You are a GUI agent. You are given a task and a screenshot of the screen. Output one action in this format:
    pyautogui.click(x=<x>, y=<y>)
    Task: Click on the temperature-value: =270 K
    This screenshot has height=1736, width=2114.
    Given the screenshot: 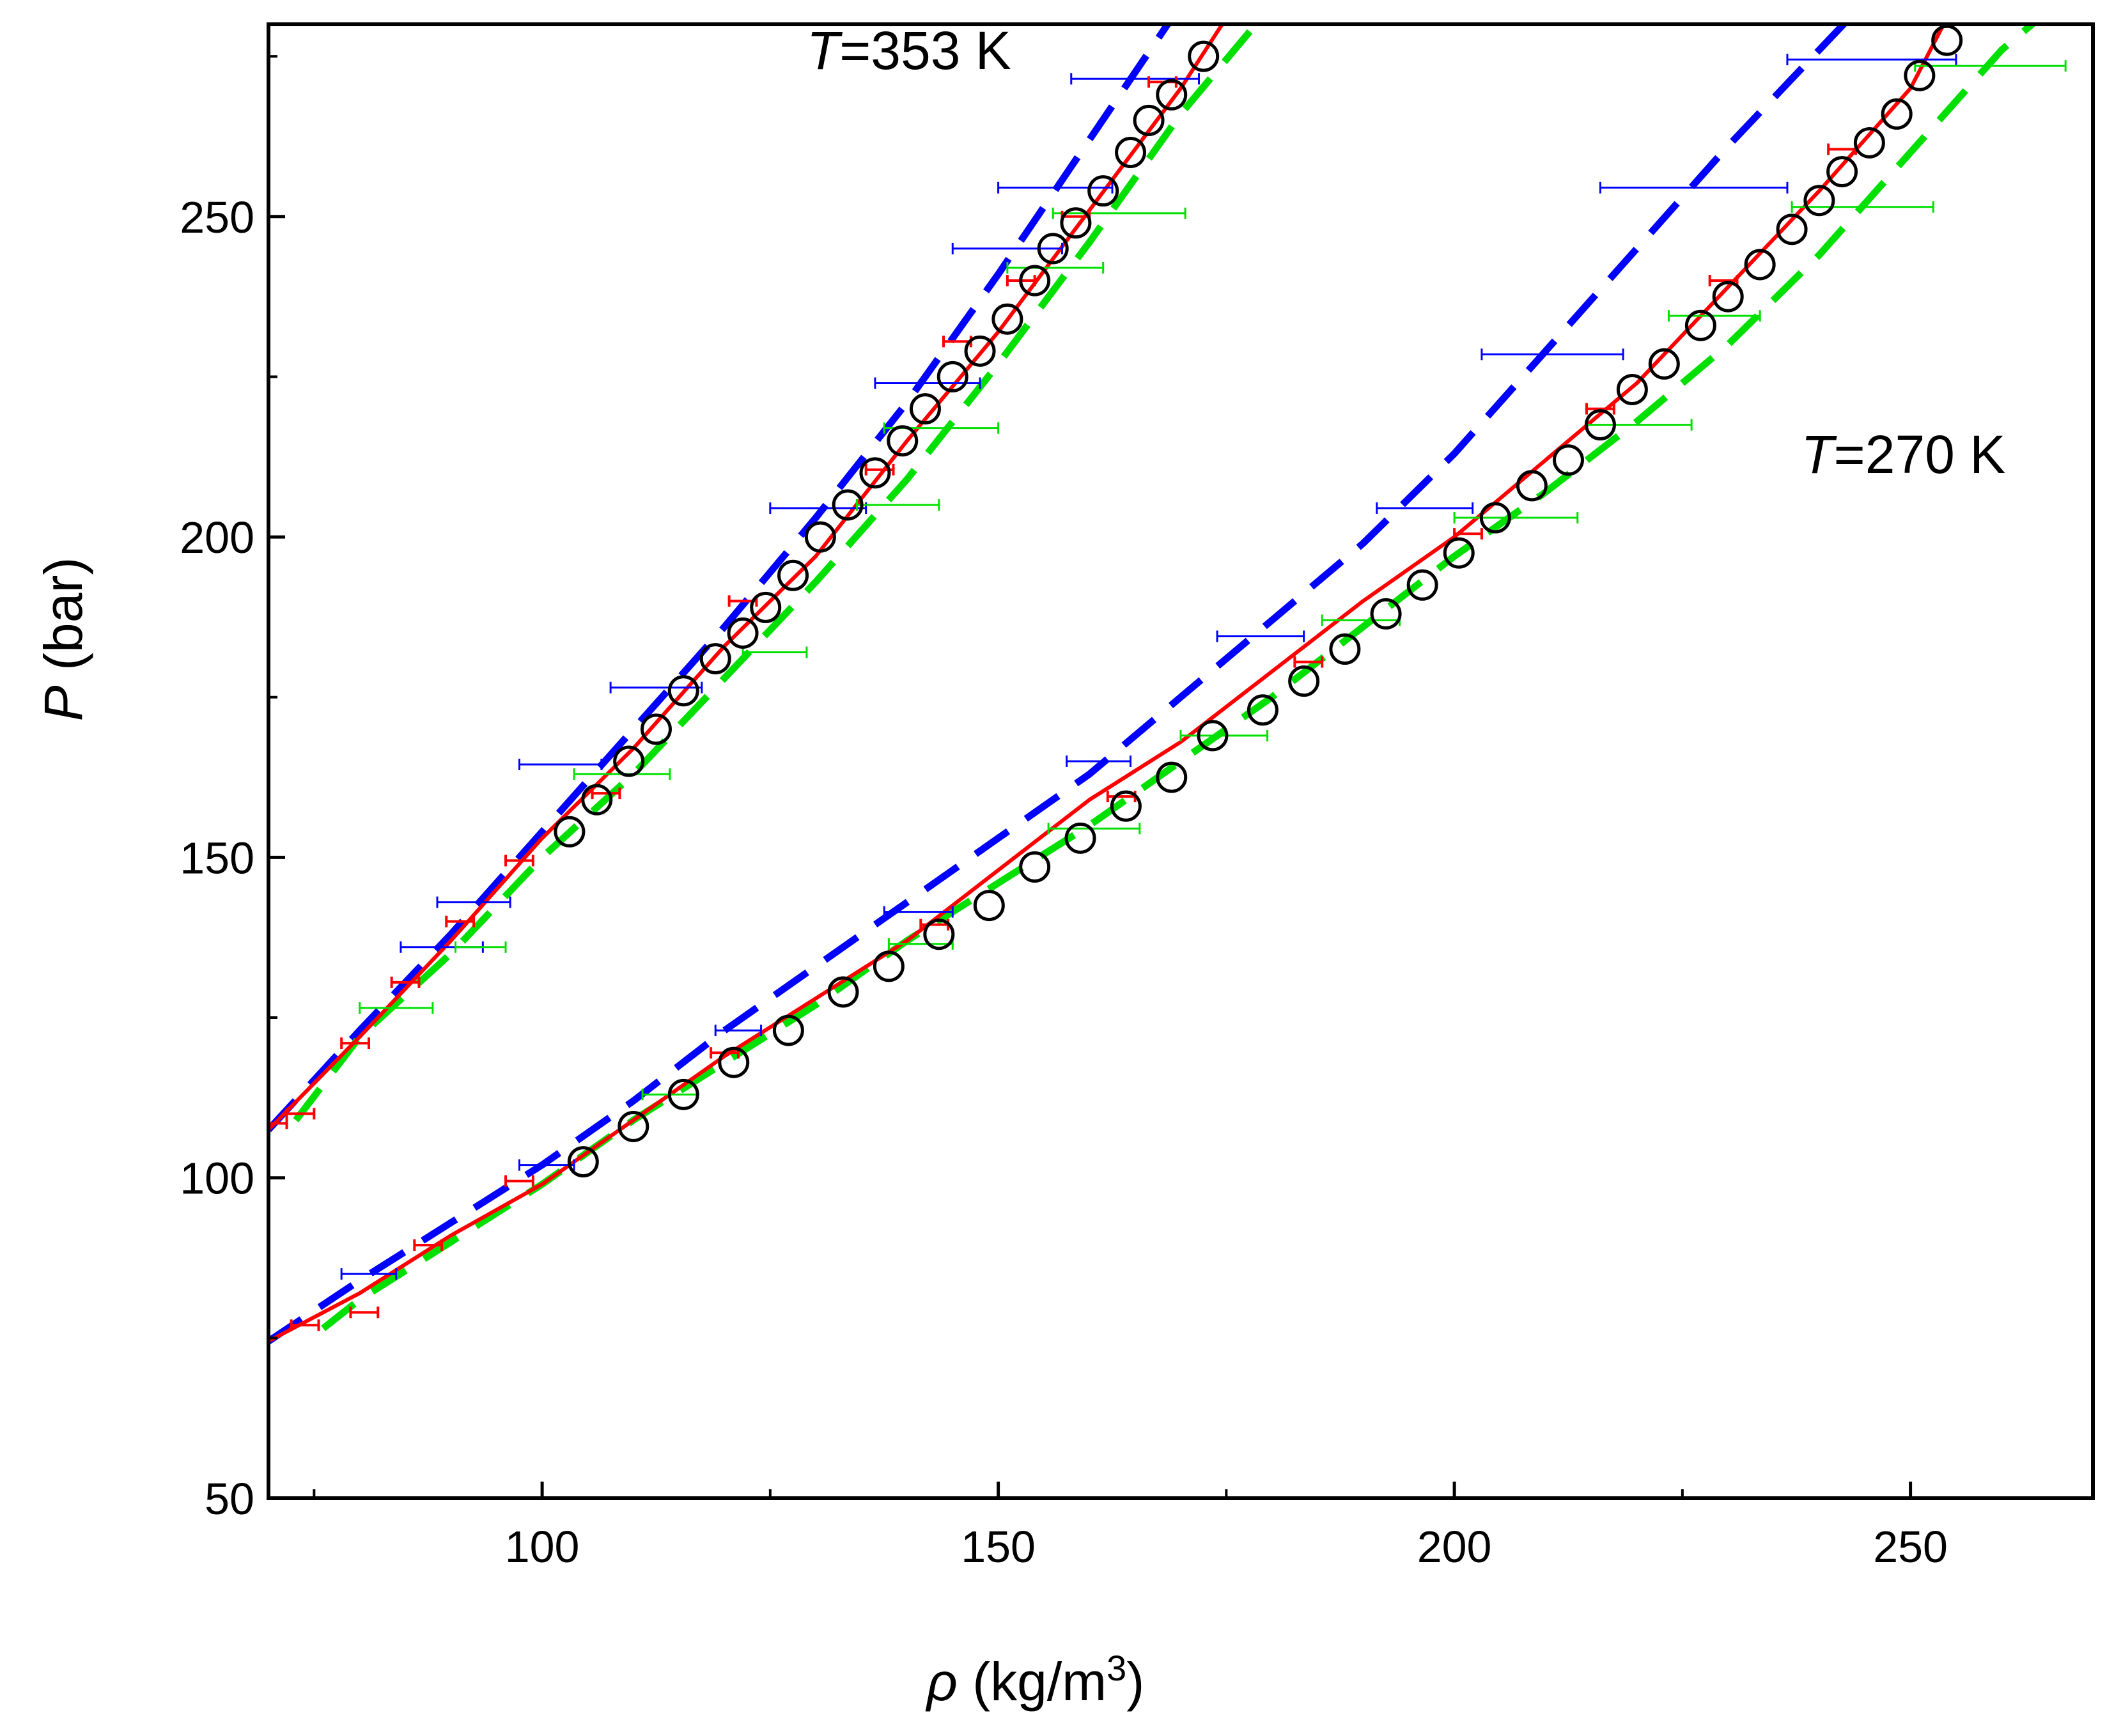 What is the action you would take?
    pyautogui.click(x=1920, y=454)
    